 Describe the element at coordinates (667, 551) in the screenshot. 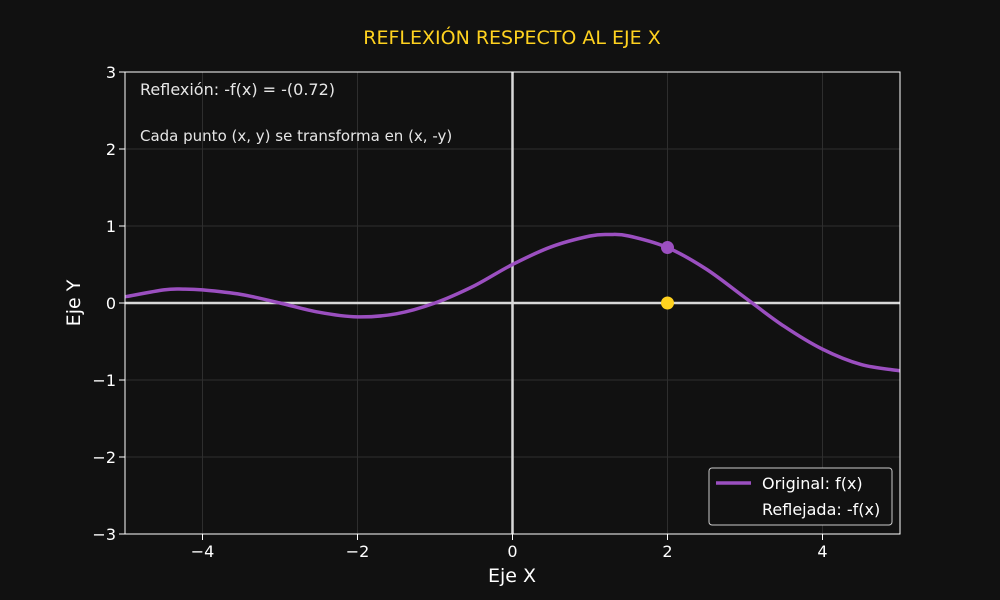

I see `x-tick-label: 2` at that location.